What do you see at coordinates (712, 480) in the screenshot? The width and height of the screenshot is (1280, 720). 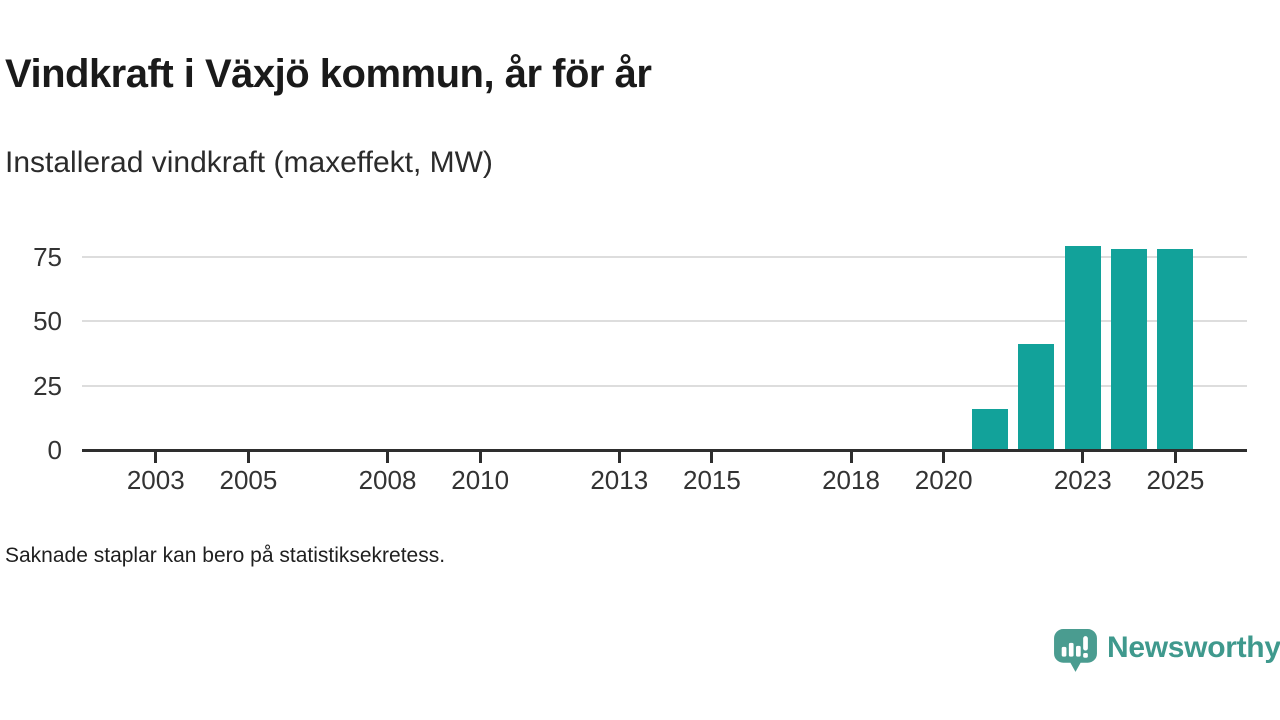 I see `x-axis-label: 2015` at bounding box center [712, 480].